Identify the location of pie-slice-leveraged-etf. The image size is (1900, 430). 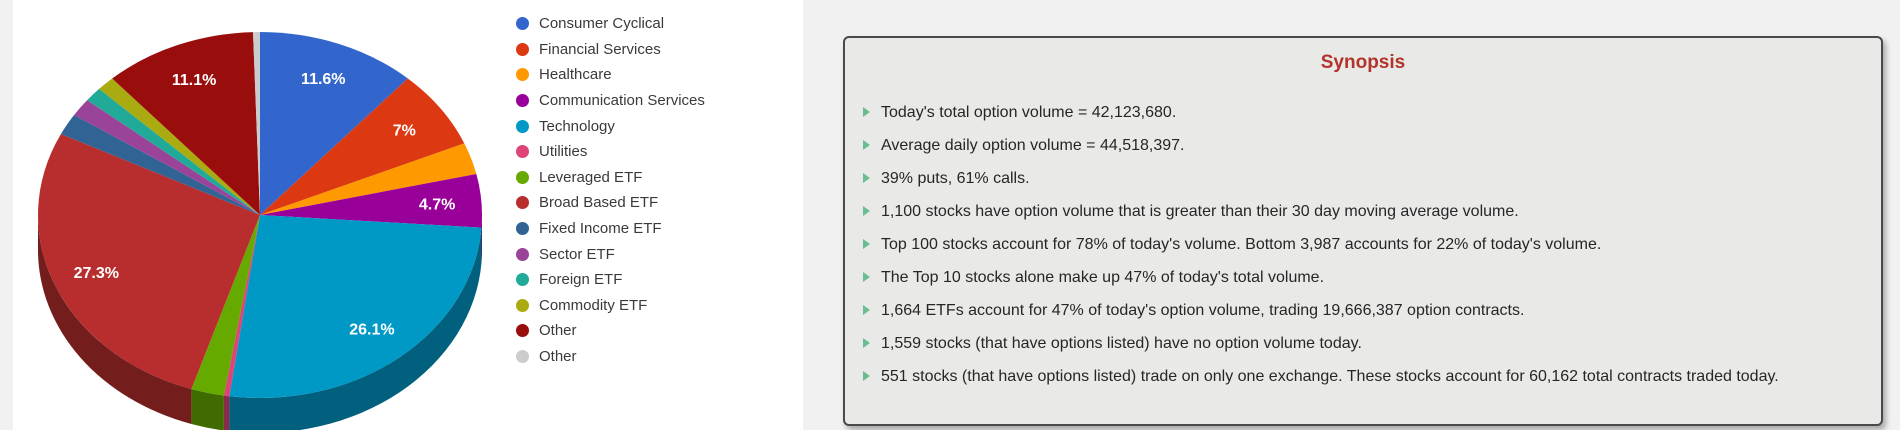
(225, 305).